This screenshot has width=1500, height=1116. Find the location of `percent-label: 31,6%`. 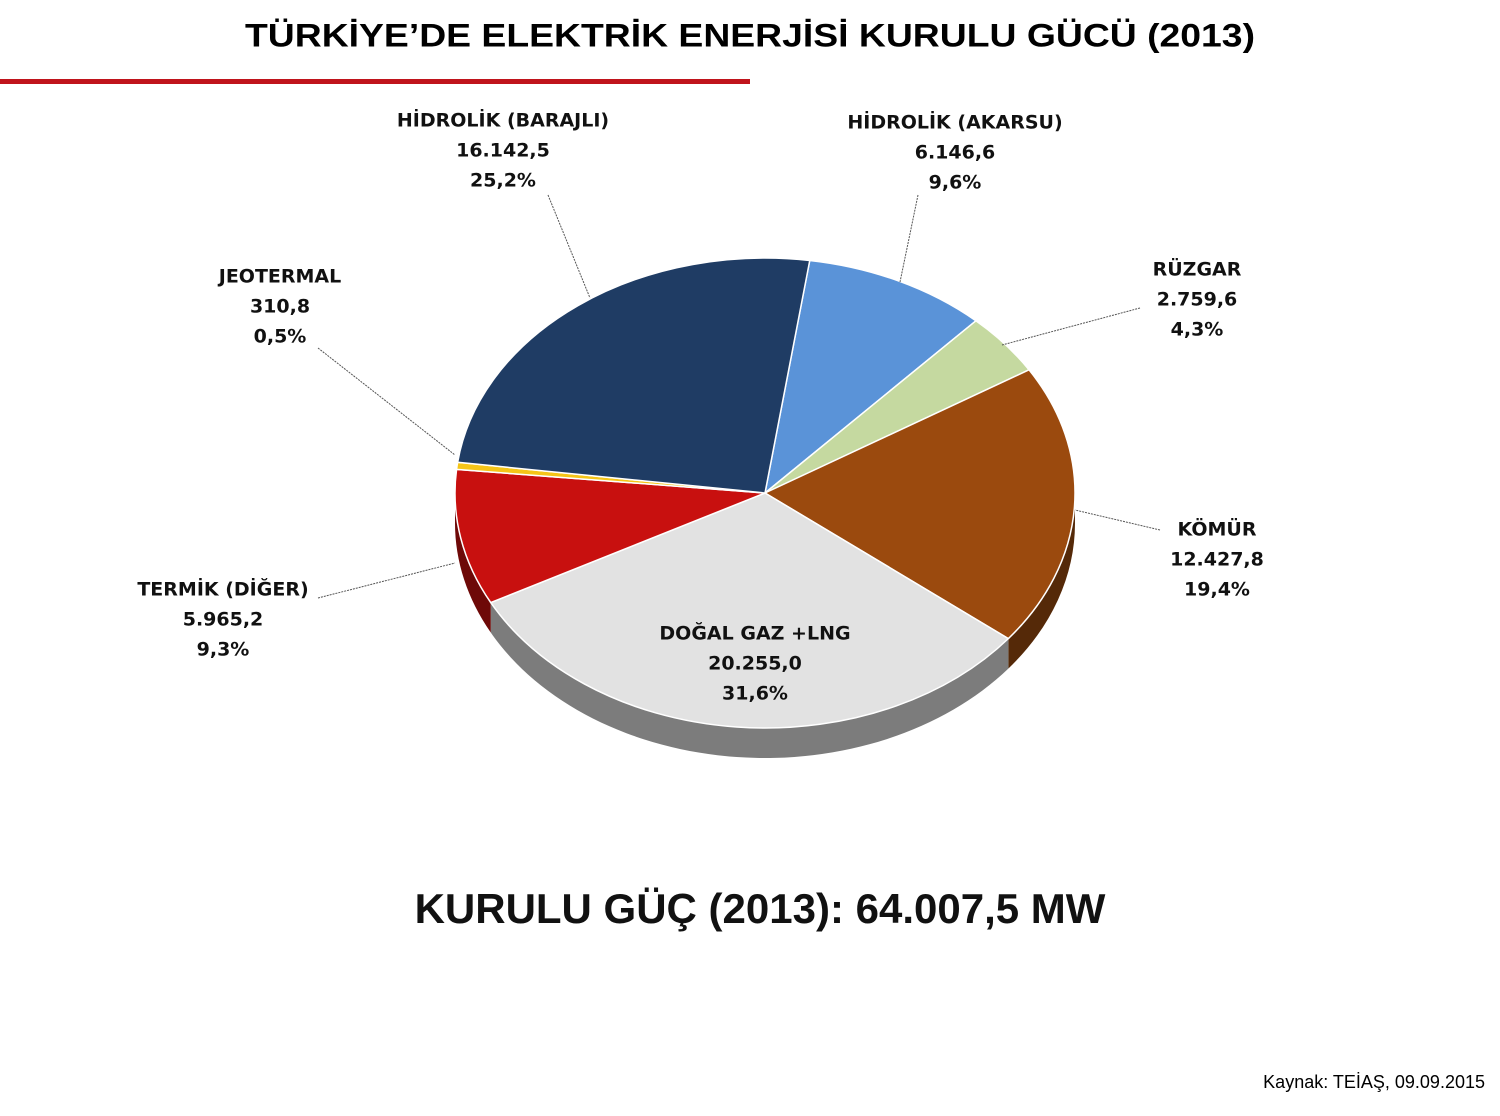

percent-label: 31,6% is located at coordinates (755, 694).